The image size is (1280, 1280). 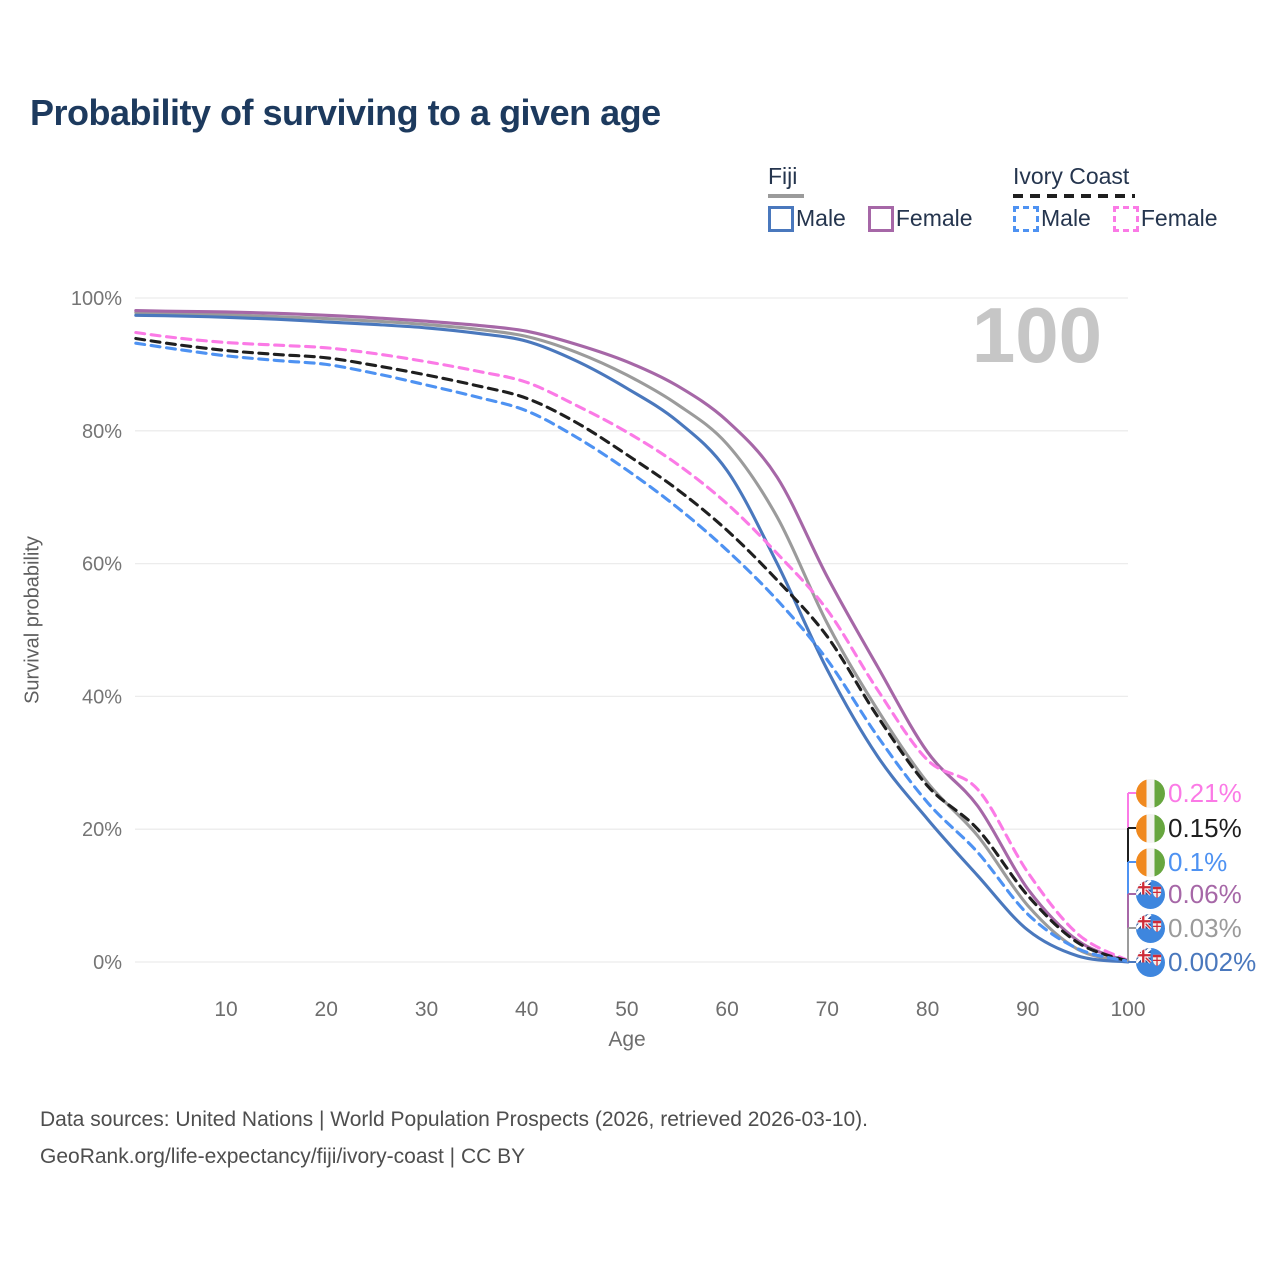 I want to click on x-tick-label: 80, so click(x=927, y=1009).